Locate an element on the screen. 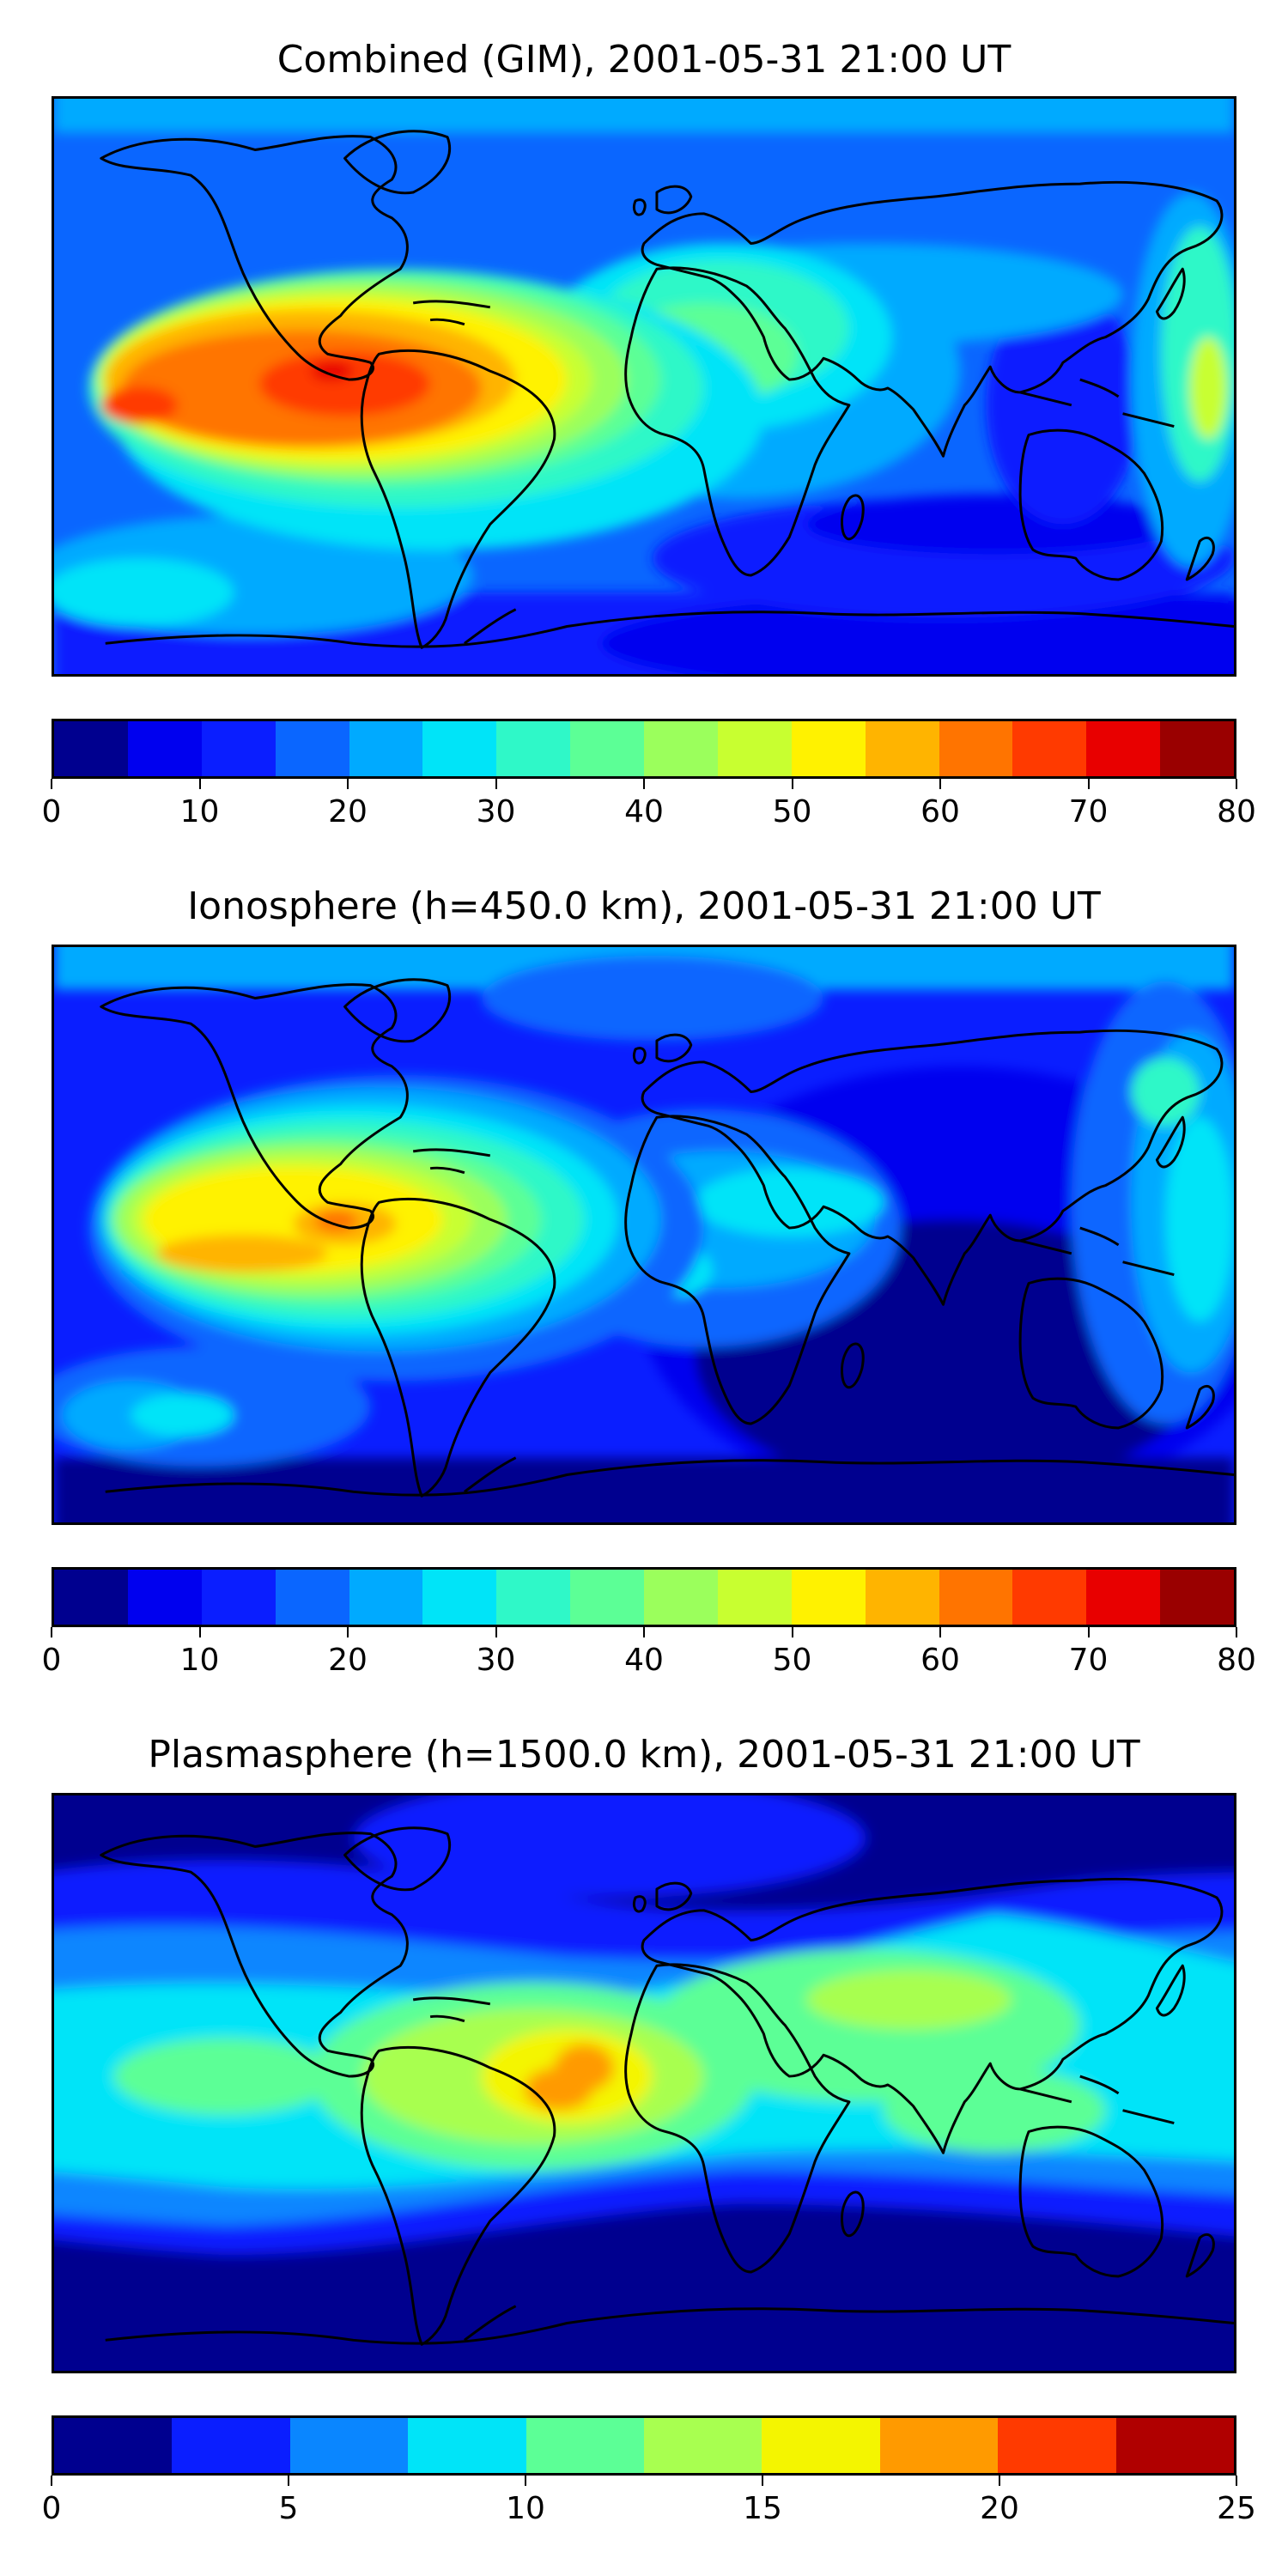 This screenshot has width=1288, height=2576. panel3-colorbar is located at coordinates (644, 2445).